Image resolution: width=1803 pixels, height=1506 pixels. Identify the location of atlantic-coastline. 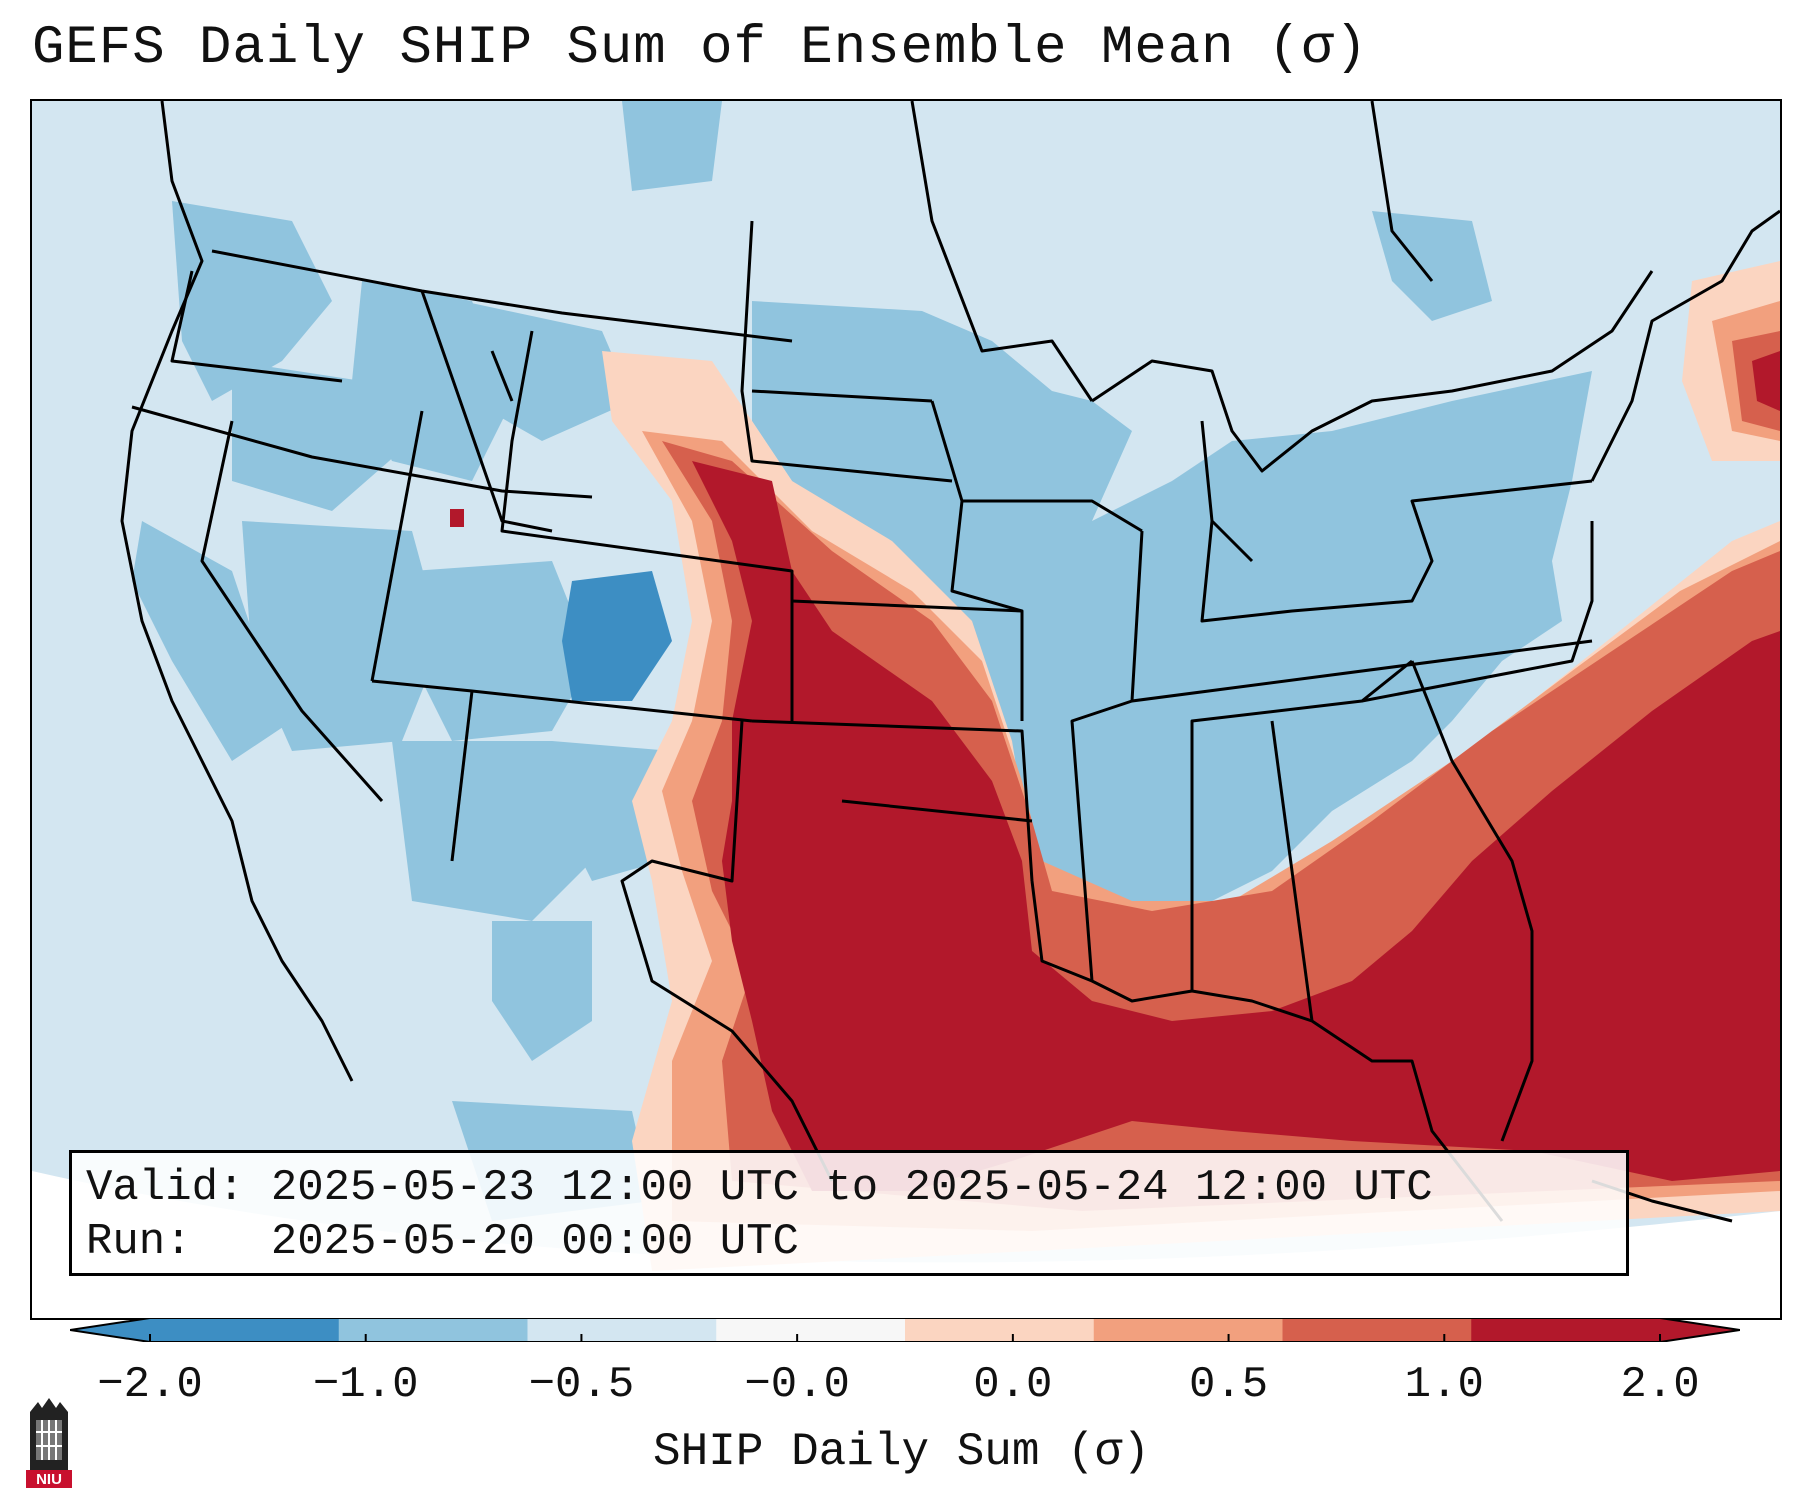
(1472, 901).